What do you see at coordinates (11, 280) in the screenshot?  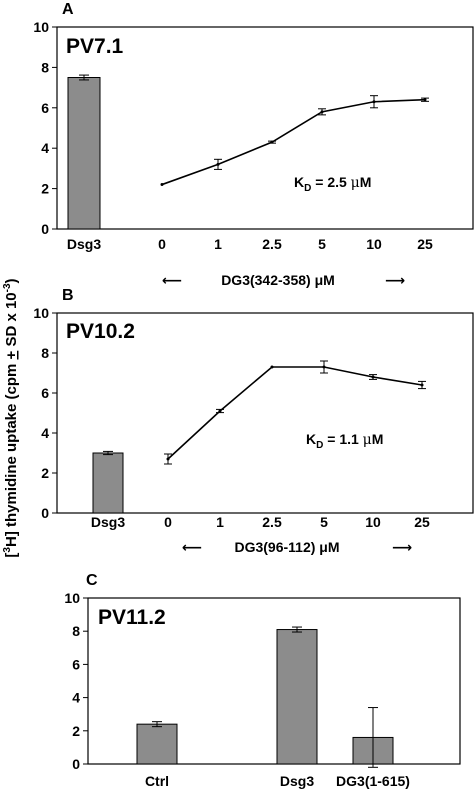 I see `y-label-part: )` at bounding box center [11, 280].